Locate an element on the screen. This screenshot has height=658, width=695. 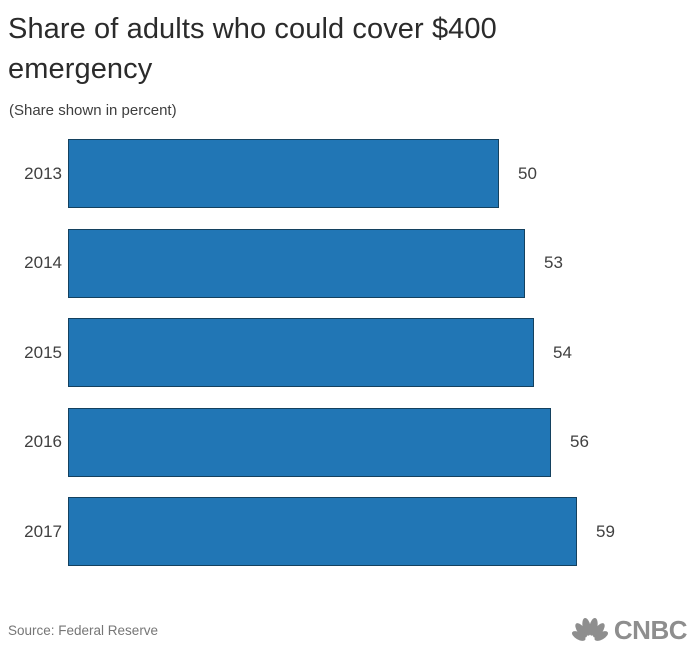
chart-row: 2013 50 is located at coordinates (347, 174).